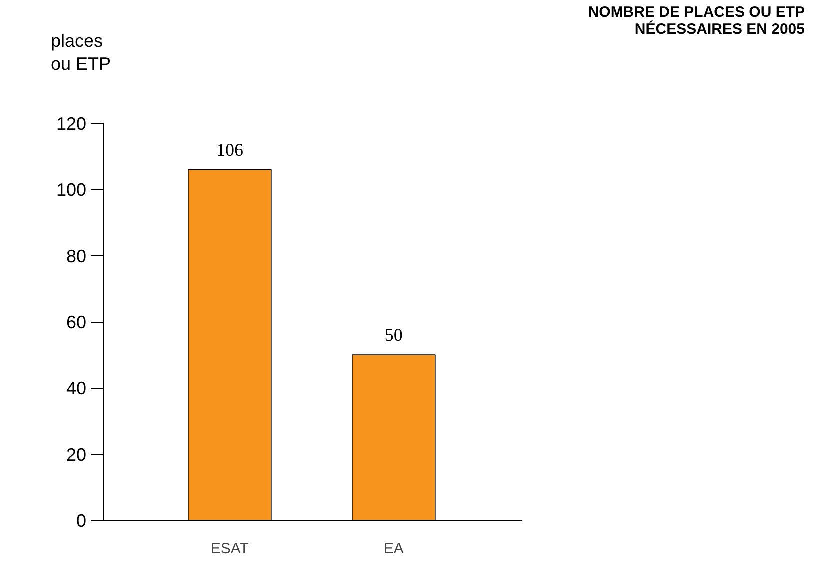 The width and height of the screenshot is (827, 561). Describe the element at coordinates (76, 388) in the screenshot. I see `y-tick-label: 40` at that location.